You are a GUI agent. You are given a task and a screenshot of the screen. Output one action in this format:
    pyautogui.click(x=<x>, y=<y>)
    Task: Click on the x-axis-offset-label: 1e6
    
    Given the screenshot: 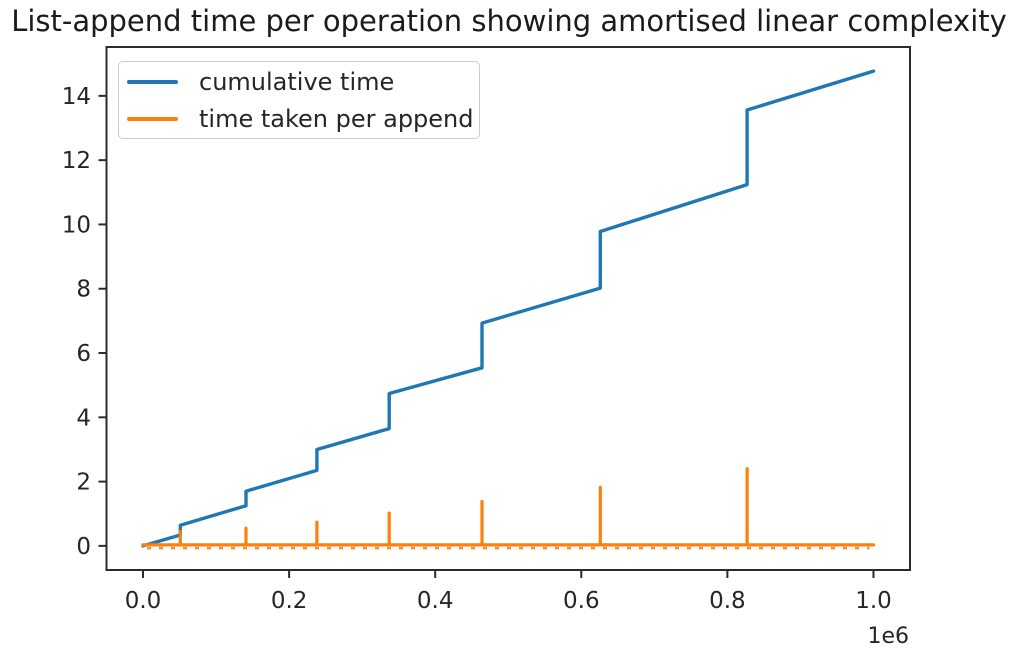 What is the action you would take?
    pyautogui.click(x=888, y=636)
    